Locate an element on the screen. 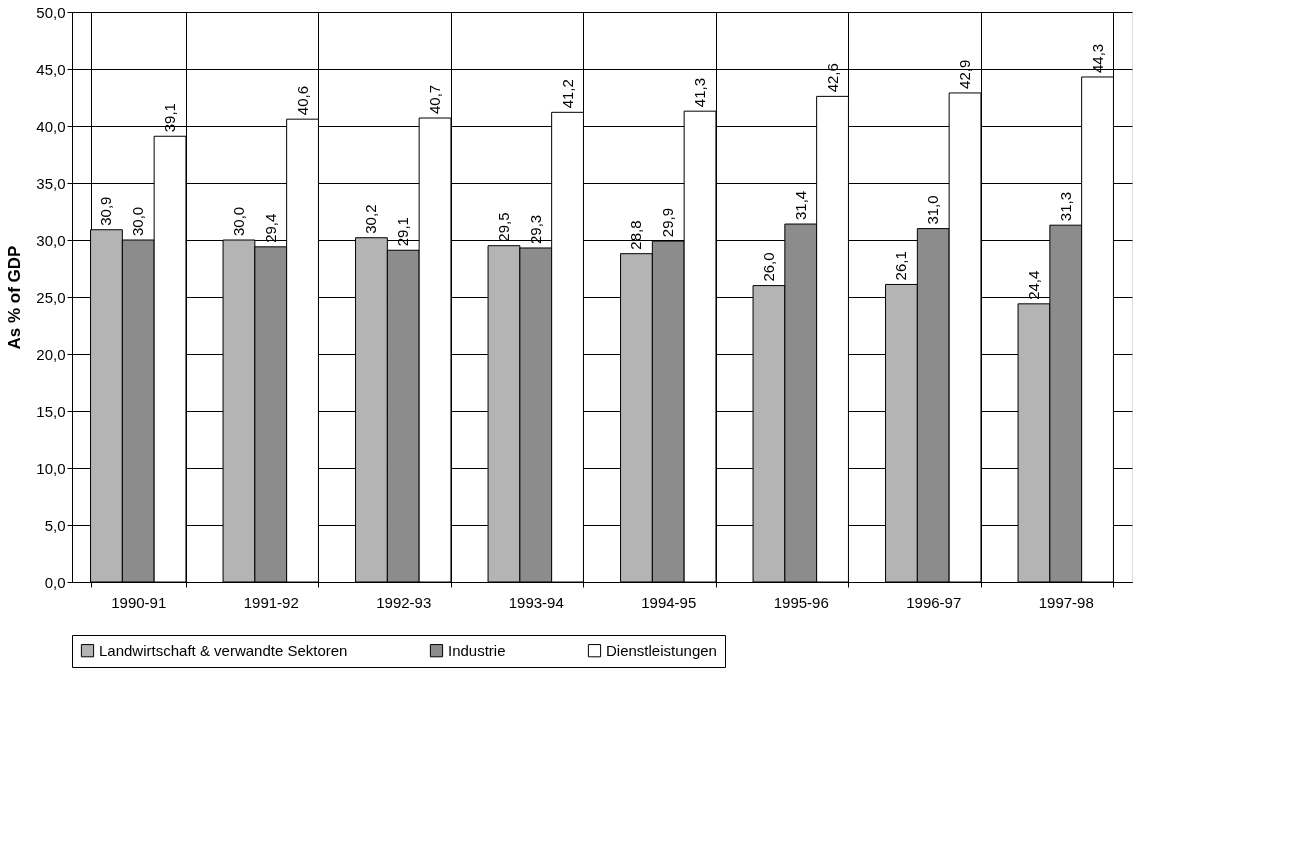 The width and height of the screenshot is (1303, 853). y-tick-label: 10,0 is located at coordinates (51, 468).